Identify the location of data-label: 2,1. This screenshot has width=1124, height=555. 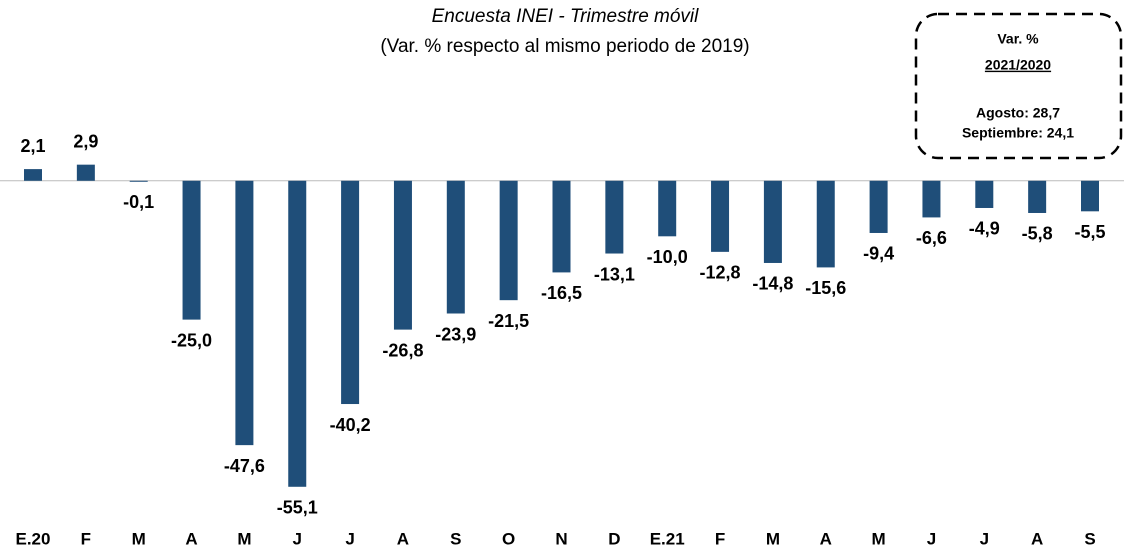
(32, 146).